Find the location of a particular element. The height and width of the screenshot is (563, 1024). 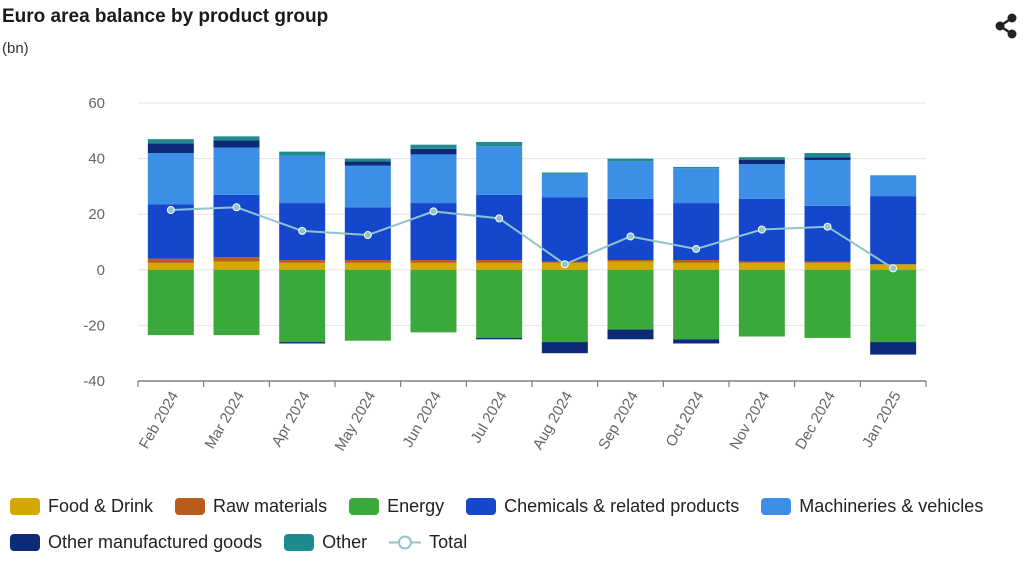

legend-label: Machineries & vehicles is located at coordinates (891, 505).